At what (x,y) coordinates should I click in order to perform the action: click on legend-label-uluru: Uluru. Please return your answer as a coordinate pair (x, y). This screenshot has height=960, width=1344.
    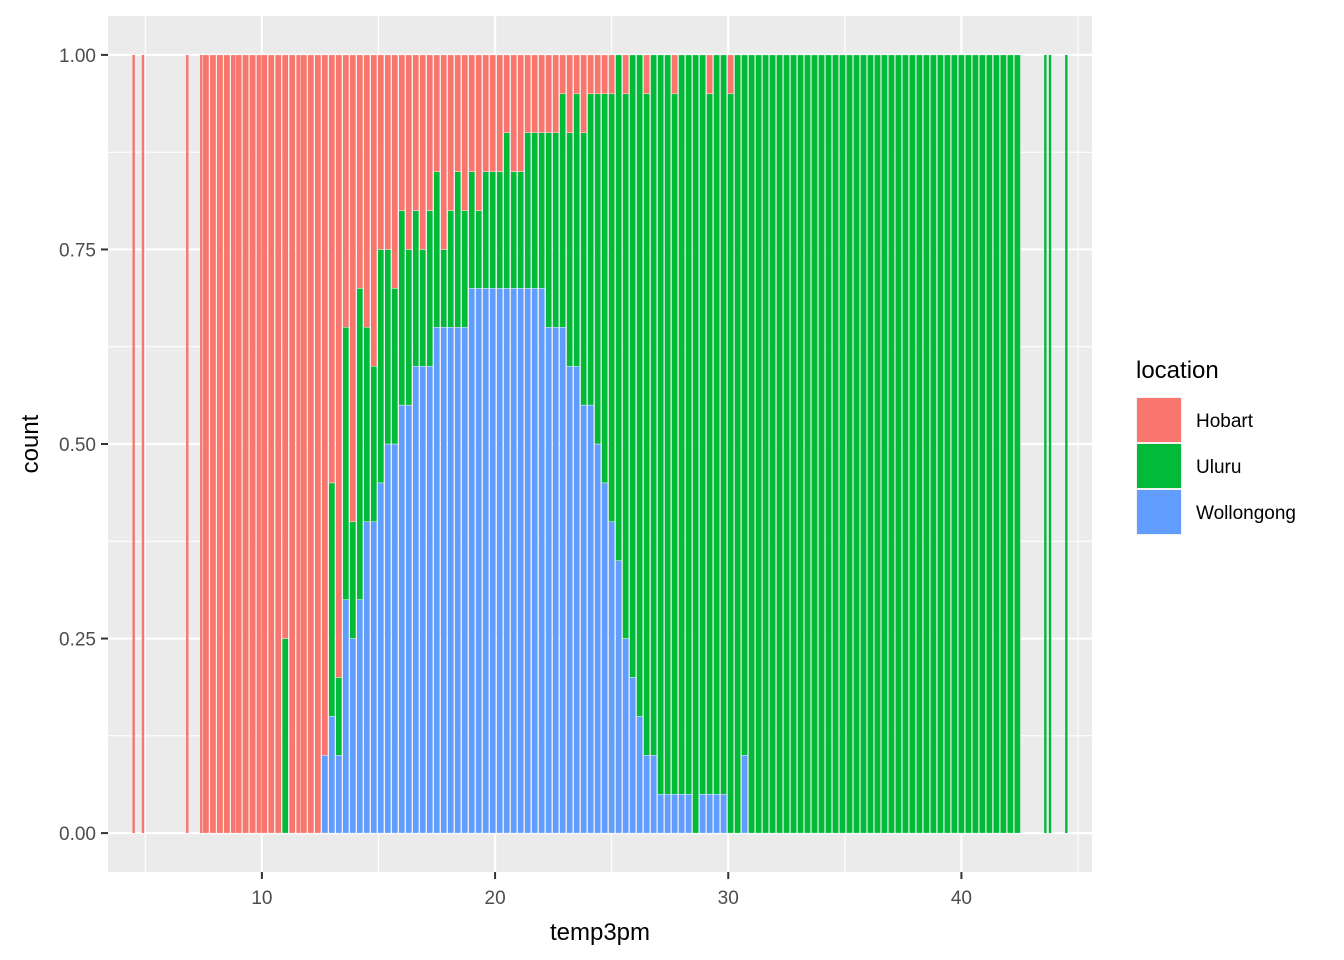
    Looking at the image, I should click on (1218, 467).